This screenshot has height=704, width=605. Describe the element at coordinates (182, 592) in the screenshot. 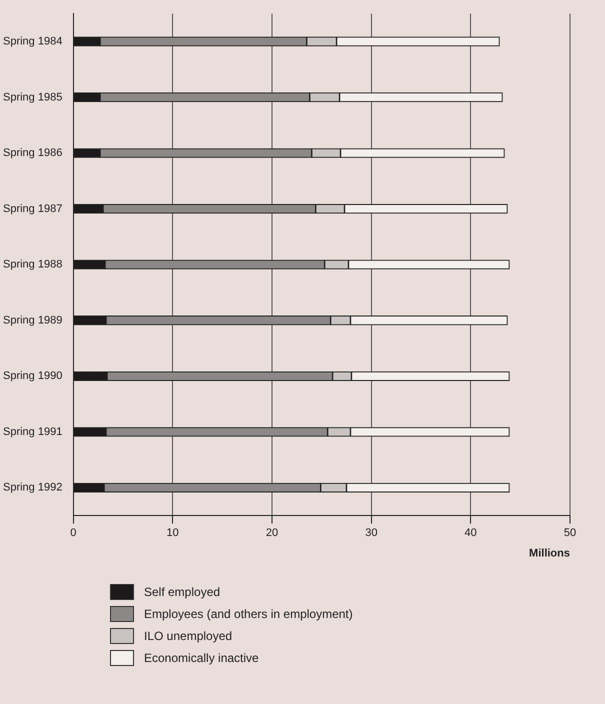

I see `legend-label: Self employed` at that location.